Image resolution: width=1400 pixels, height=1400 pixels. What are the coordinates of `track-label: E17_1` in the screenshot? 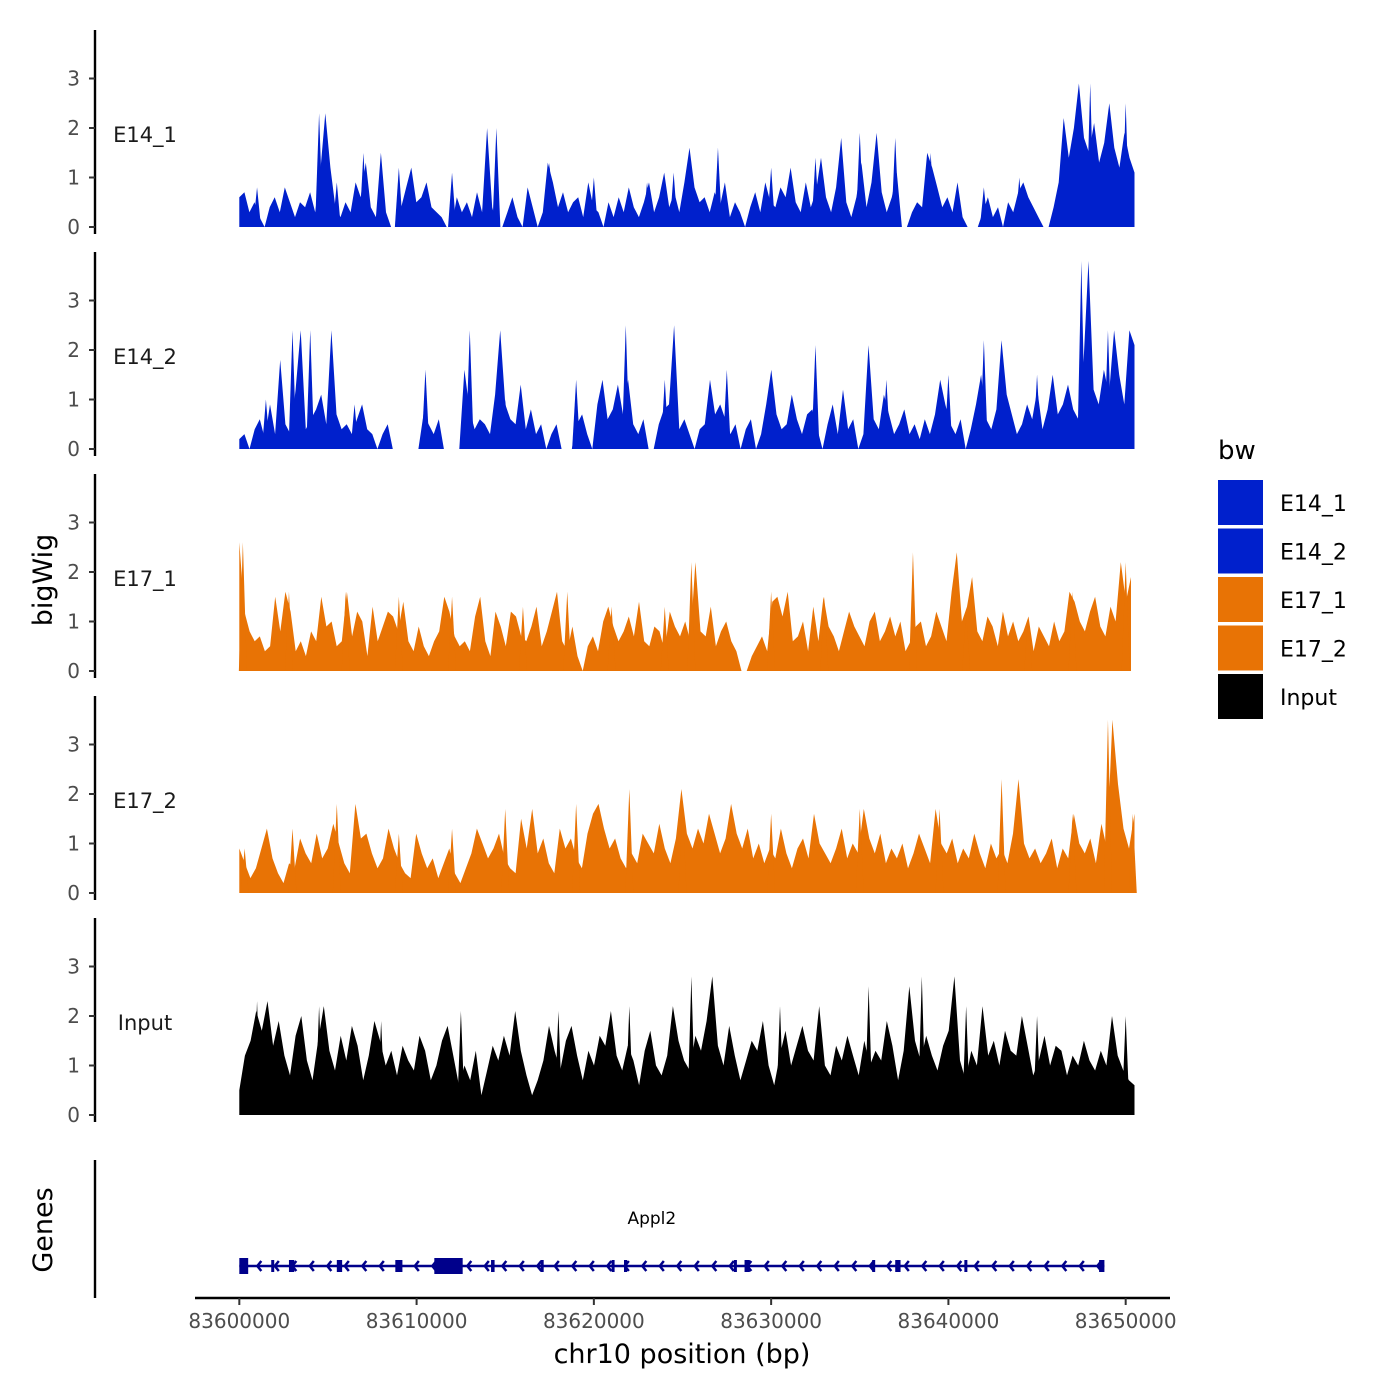 It's located at (145, 579).